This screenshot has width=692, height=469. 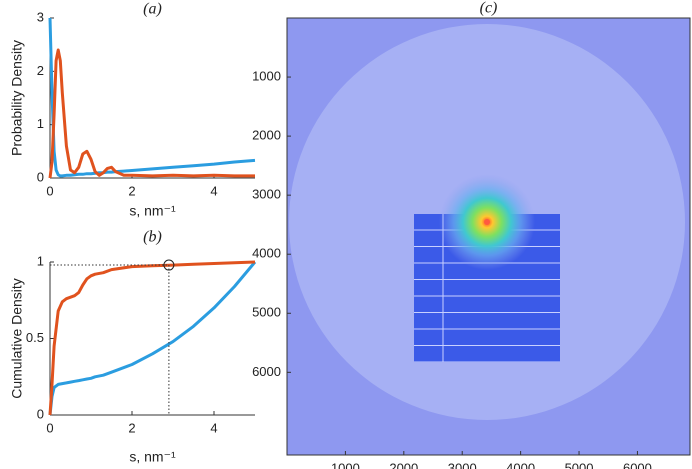 What do you see at coordinates (266, 312) in the screenshot?
I see `y-tick-label: 5000` at bounding box center [266, 312].